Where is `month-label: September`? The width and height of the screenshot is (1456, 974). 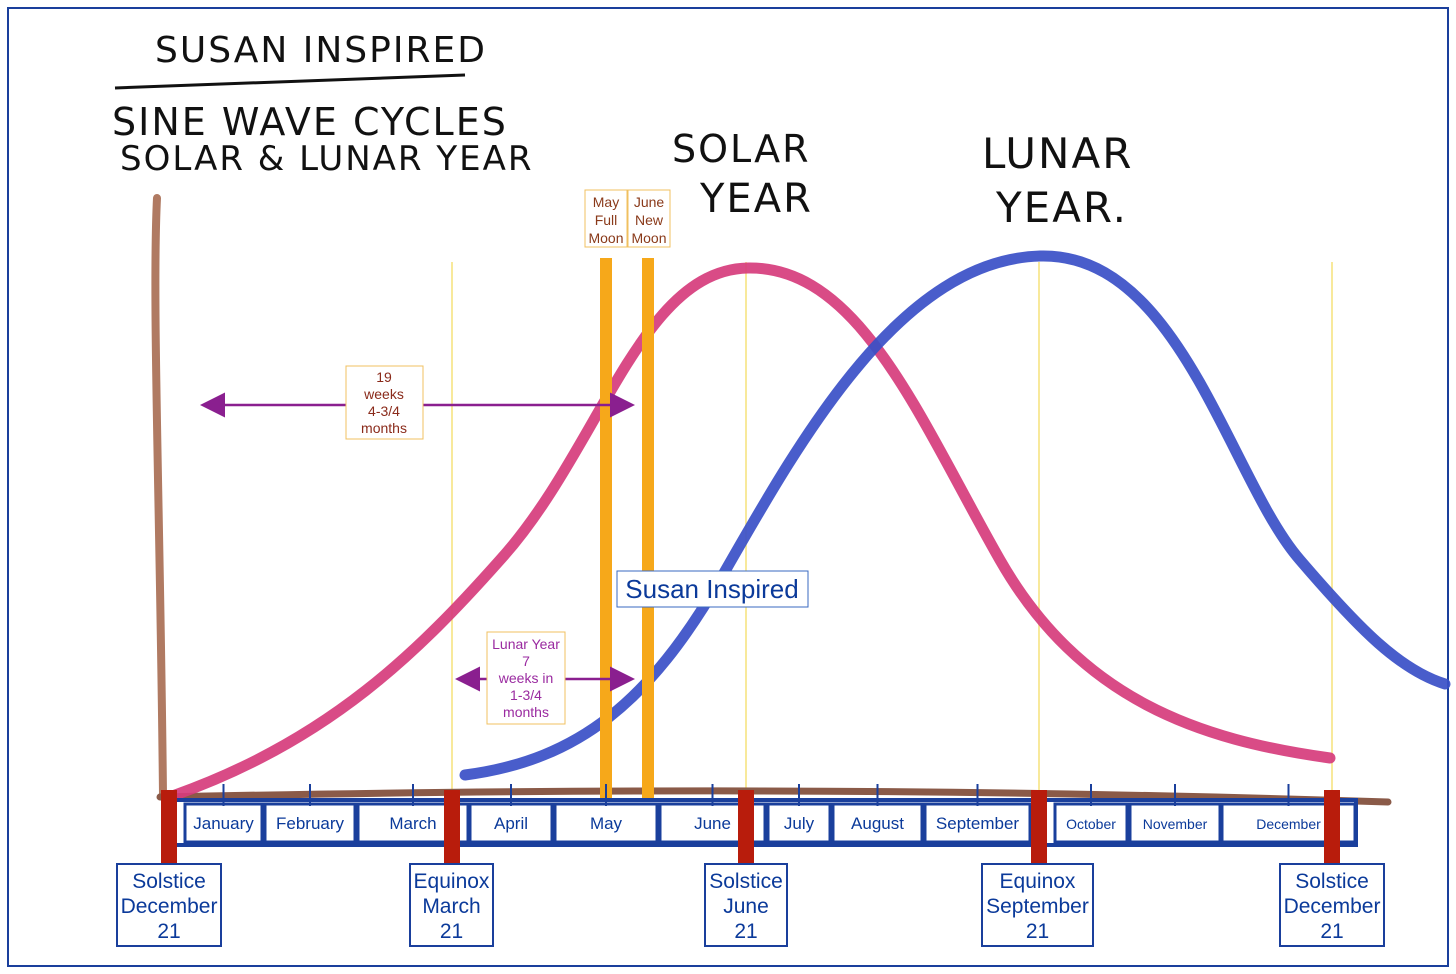
month-label: September is located at coordinates (977, 823).